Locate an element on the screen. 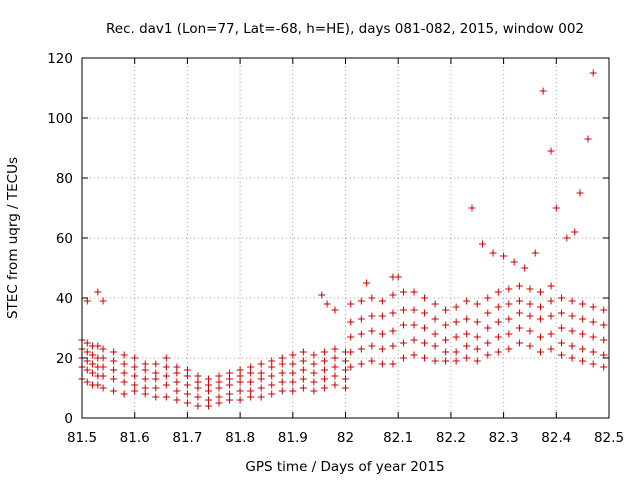  x-tick-label: 81.6 is located at coordinates (135, 438).